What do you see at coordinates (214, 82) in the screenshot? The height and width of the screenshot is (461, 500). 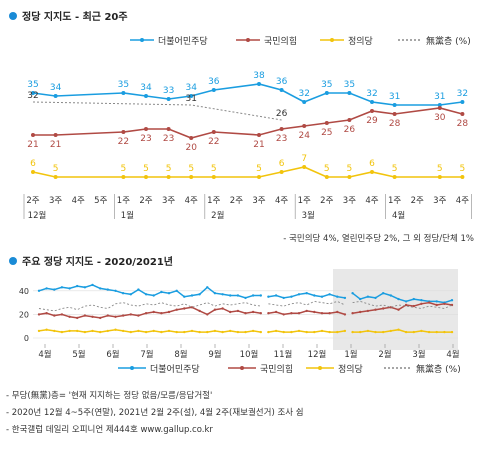 I see `data-label-더불어민주당: 36` at bounding box center [214, 82].